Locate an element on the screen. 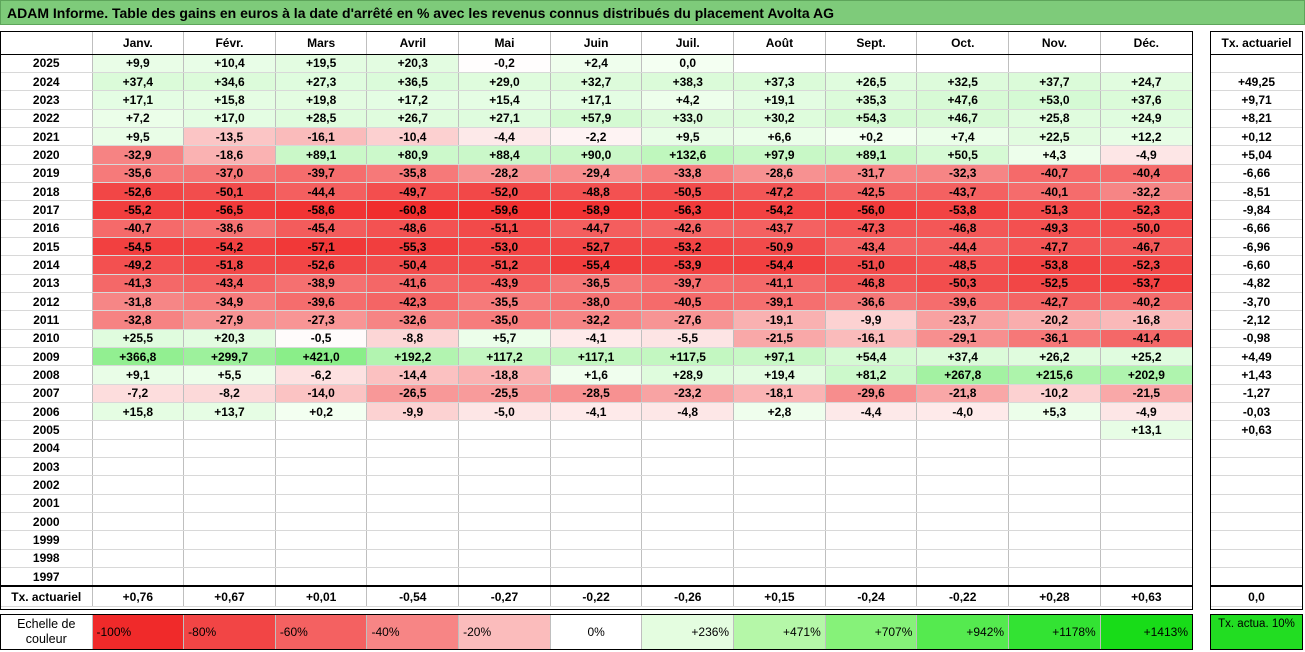  gain-cell: +89,1 is located at coordinates (870, 155).